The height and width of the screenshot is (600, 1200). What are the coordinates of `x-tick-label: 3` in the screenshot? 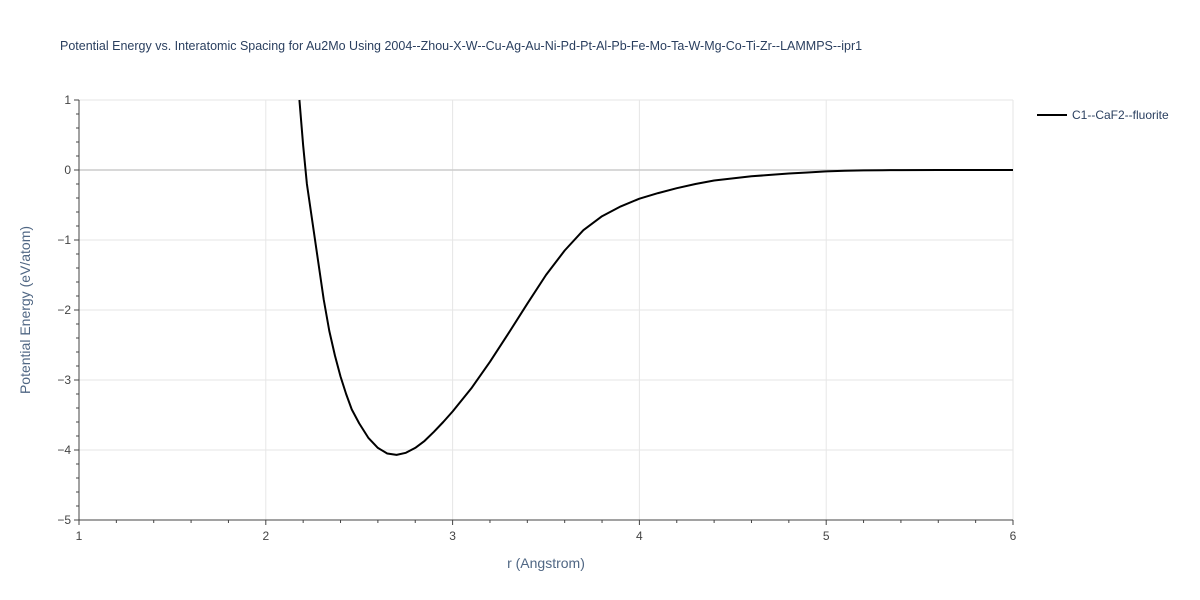 It's located at (452, 536).